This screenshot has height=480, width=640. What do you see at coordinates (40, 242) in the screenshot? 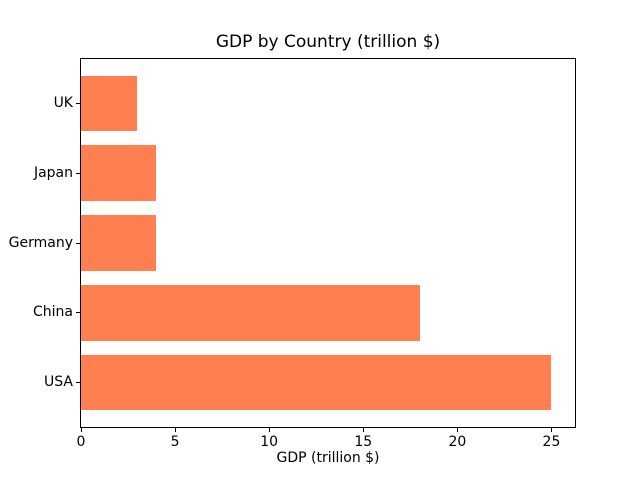
I see `y-tick-label-germany: Germany` at bounding box center [40, 242].